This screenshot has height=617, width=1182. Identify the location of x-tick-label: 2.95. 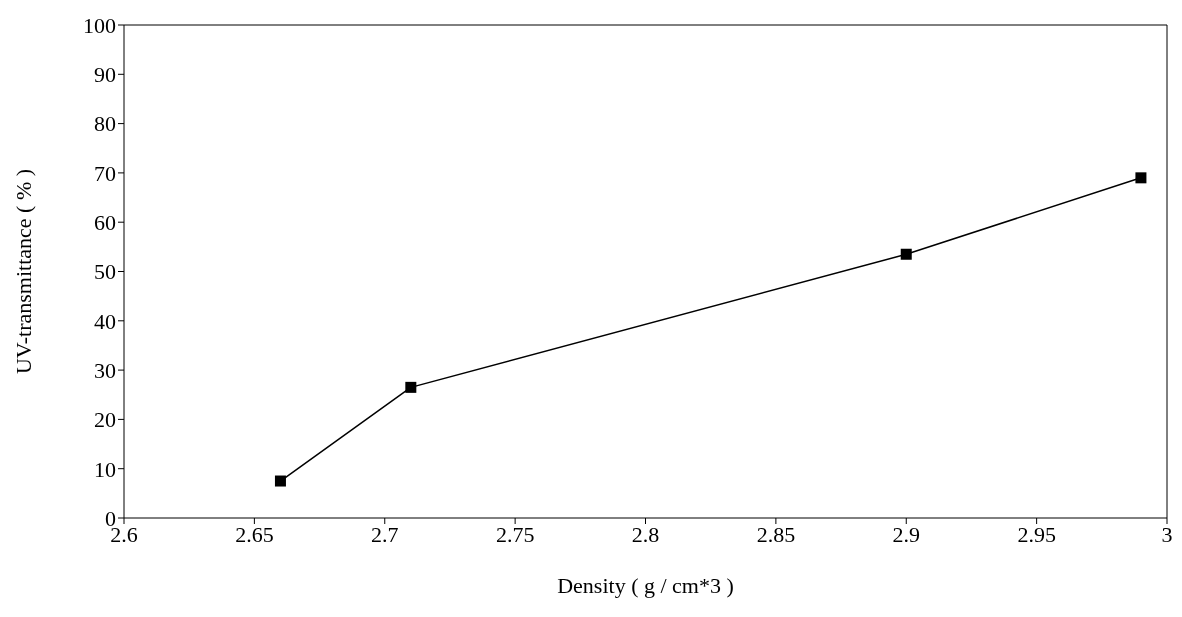
(1036, 534).